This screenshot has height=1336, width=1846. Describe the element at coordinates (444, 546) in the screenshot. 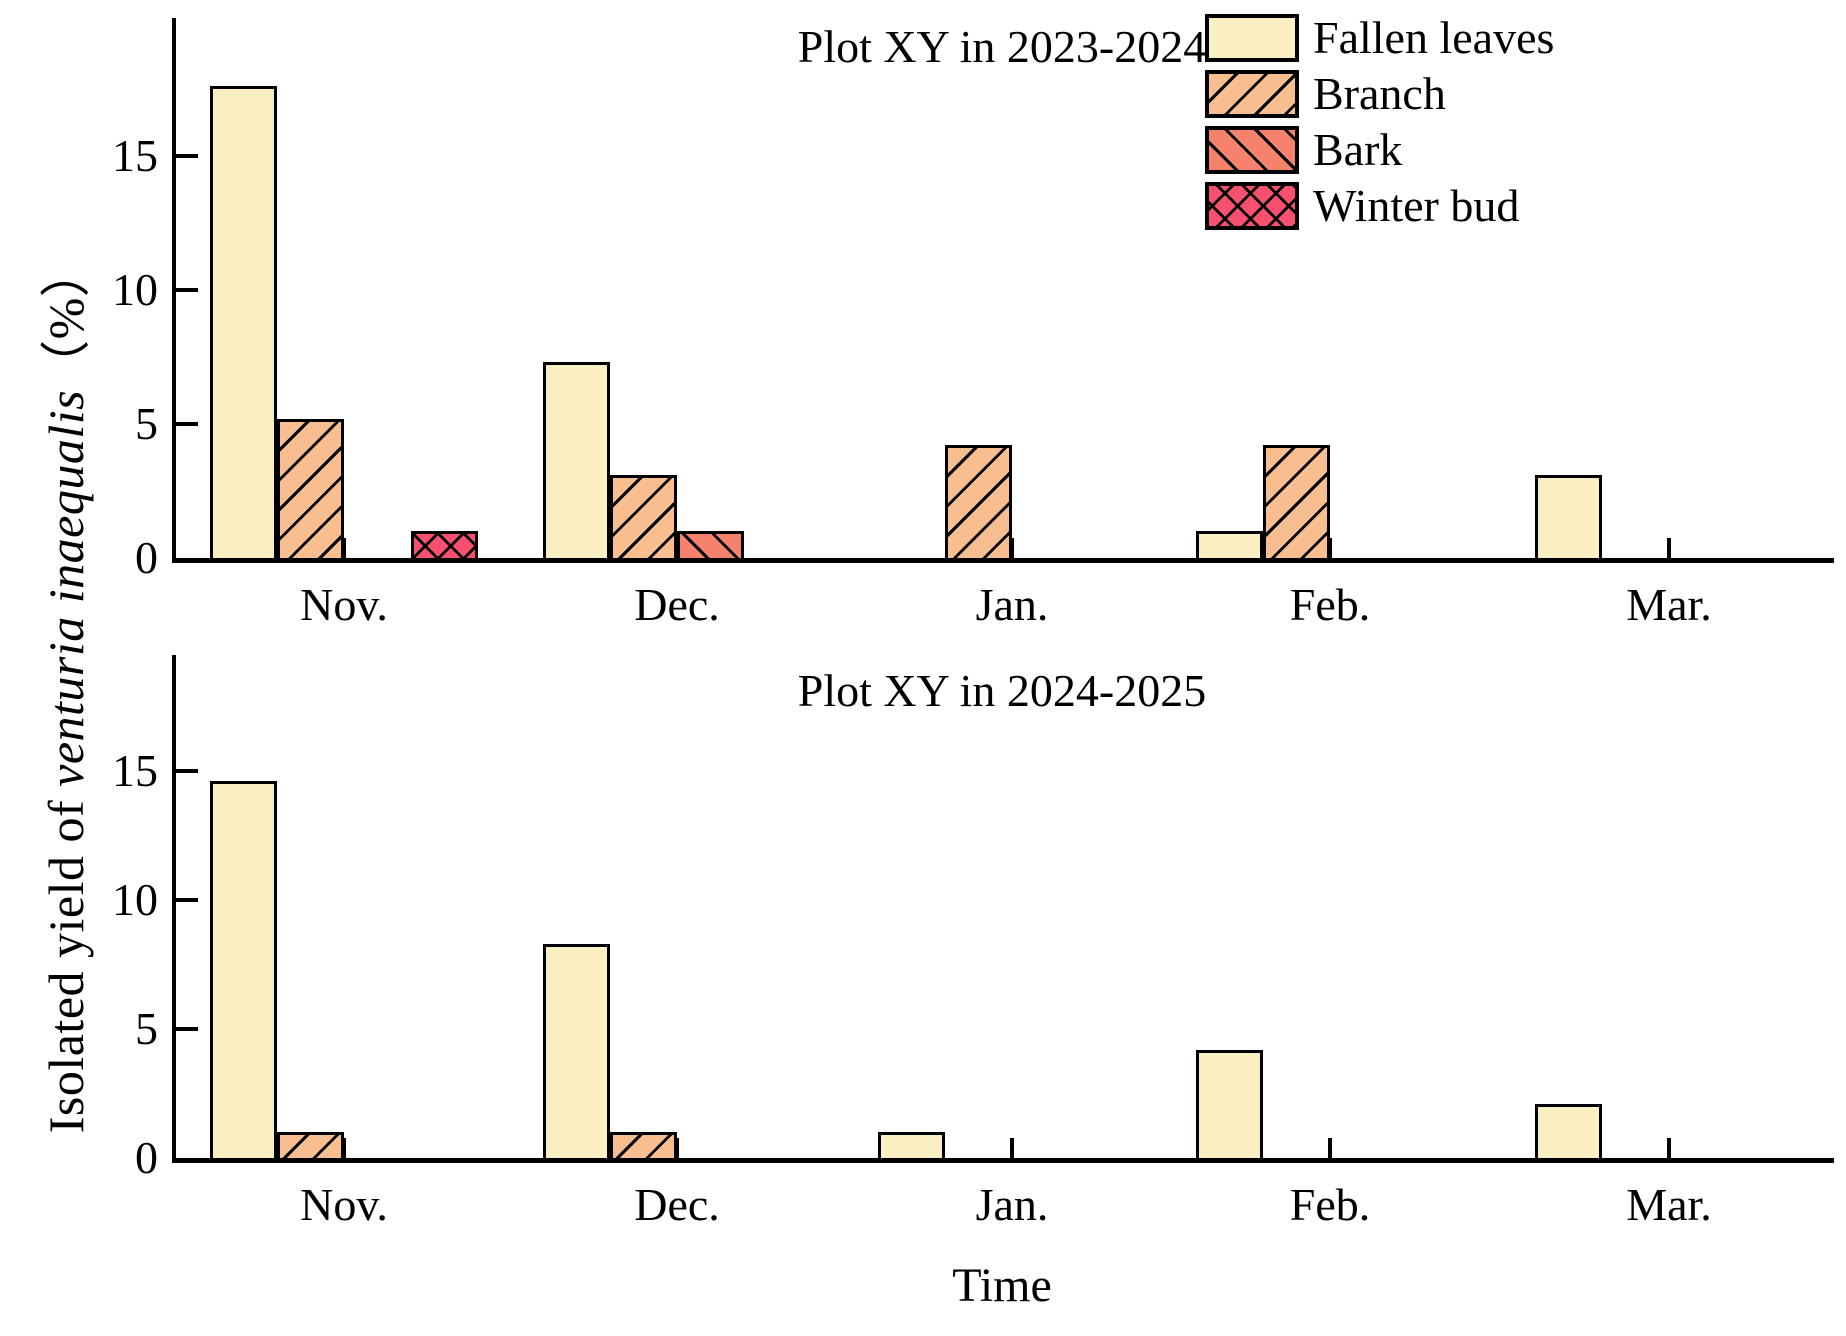

I see `bar-winter-bud-nov` at that location.